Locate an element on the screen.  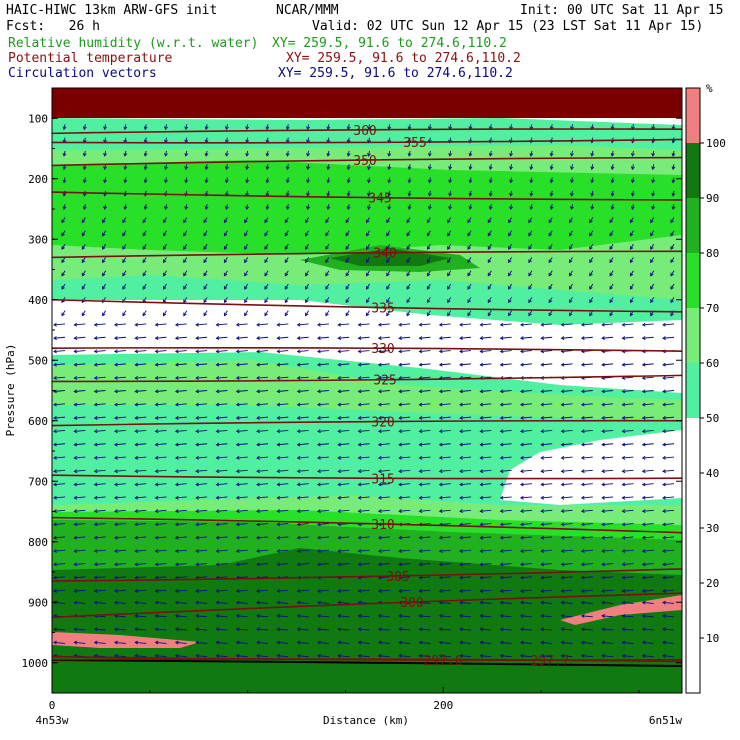
theta-contour-line is located at coordinates (367, 423).